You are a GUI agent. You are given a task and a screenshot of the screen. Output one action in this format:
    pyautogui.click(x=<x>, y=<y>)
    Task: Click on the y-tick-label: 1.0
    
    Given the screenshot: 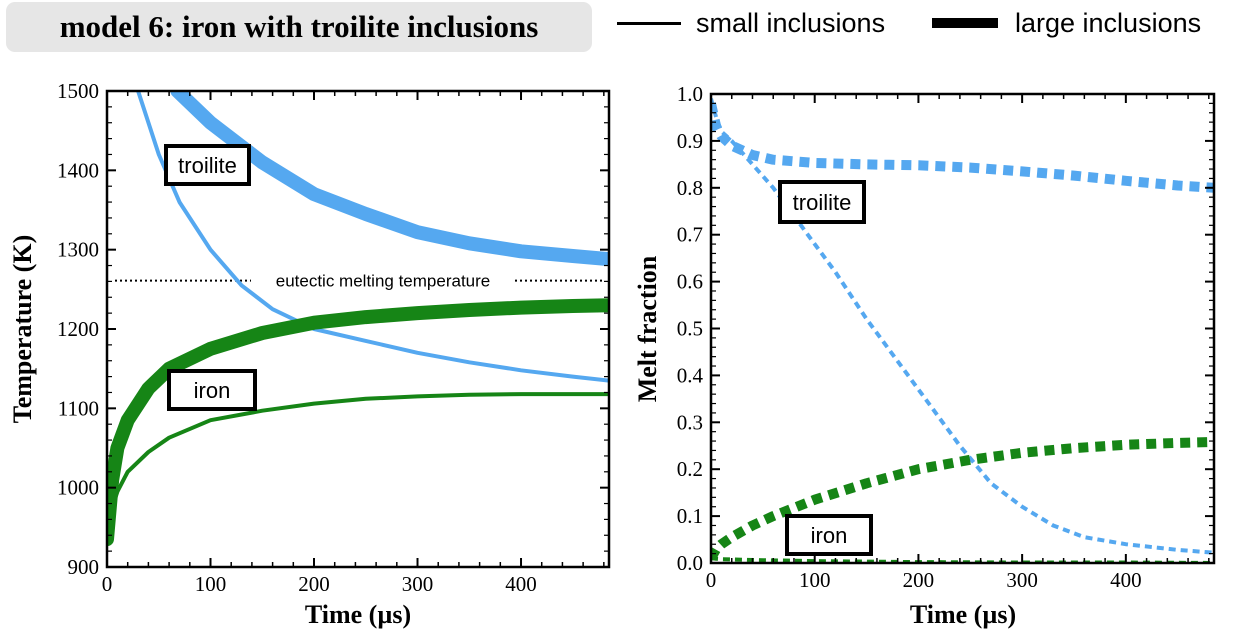 What is the action you would take?
    pyautogui.click(x=690, y=94)
    